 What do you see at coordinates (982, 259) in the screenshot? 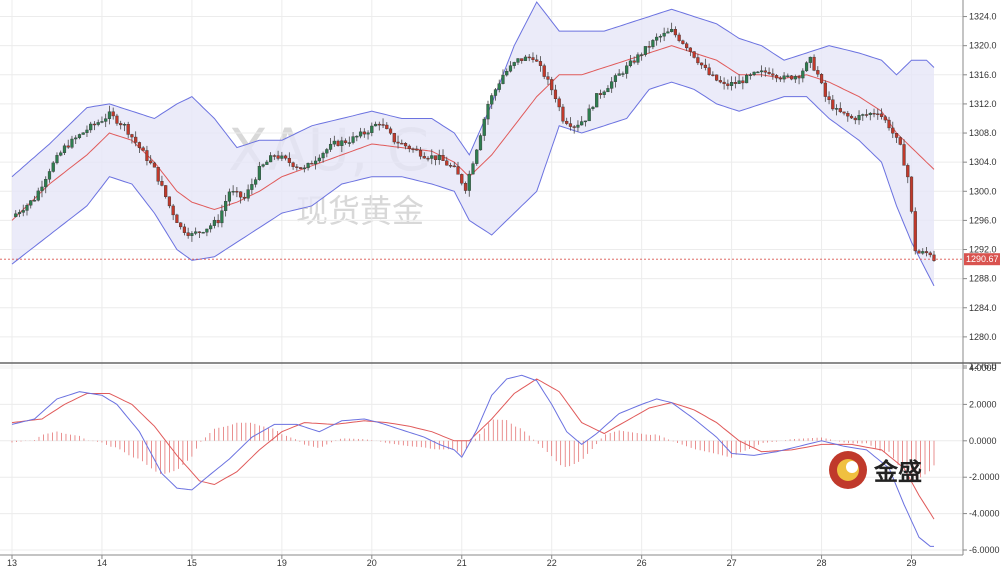
I see `current-price-tag` at bounding box center [982, 259].